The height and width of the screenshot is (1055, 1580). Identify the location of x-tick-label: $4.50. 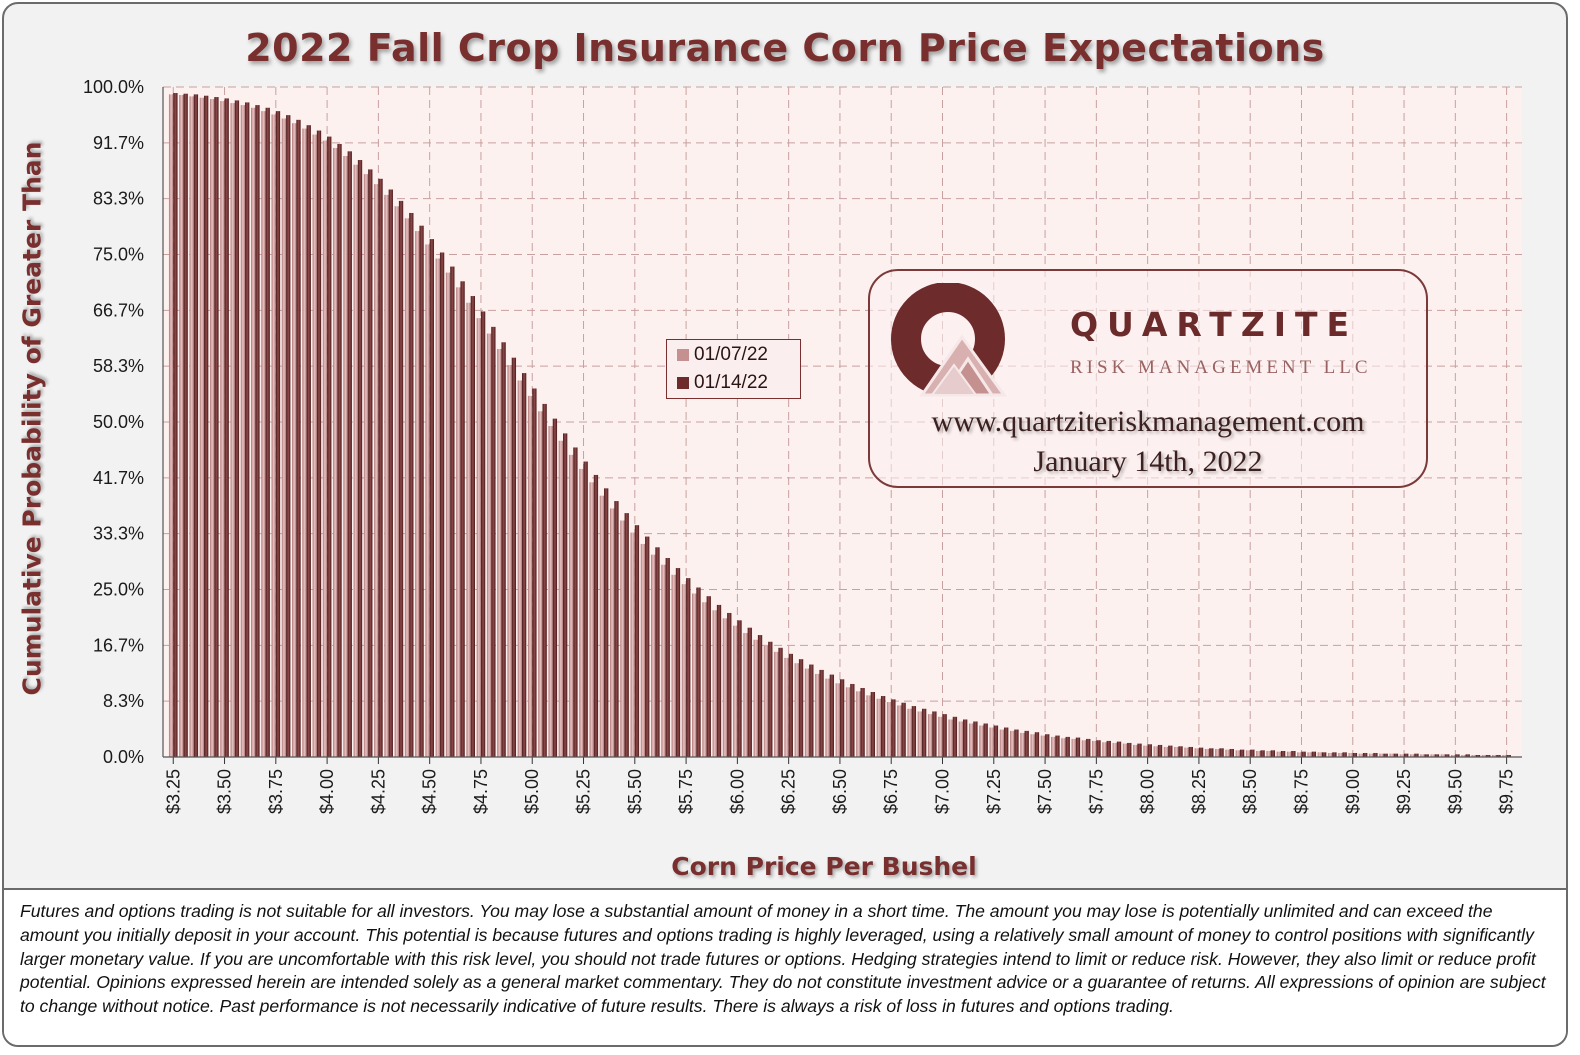
(430, 791).